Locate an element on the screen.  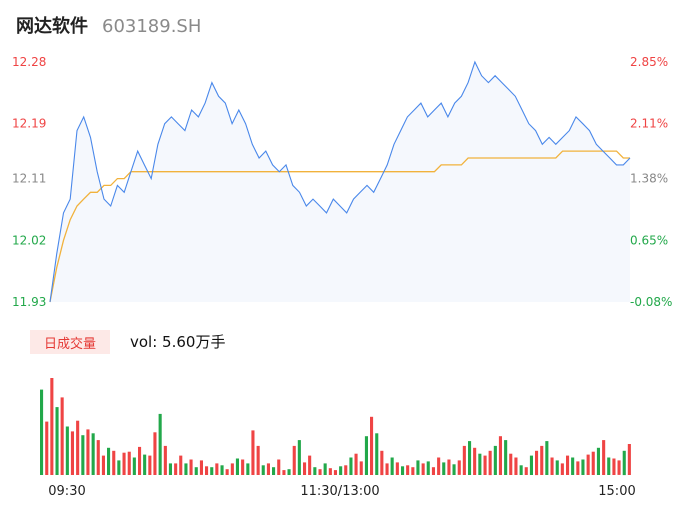
y-tick-right: 0.65% is located at coordinates (649, 240).